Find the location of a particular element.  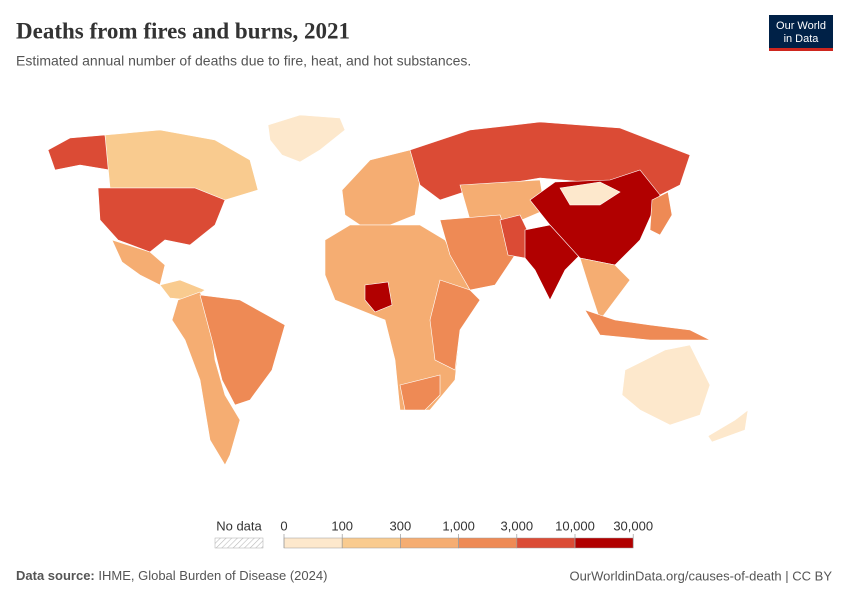

legend-tick-label: 0 is located at coordinates (283, 525).